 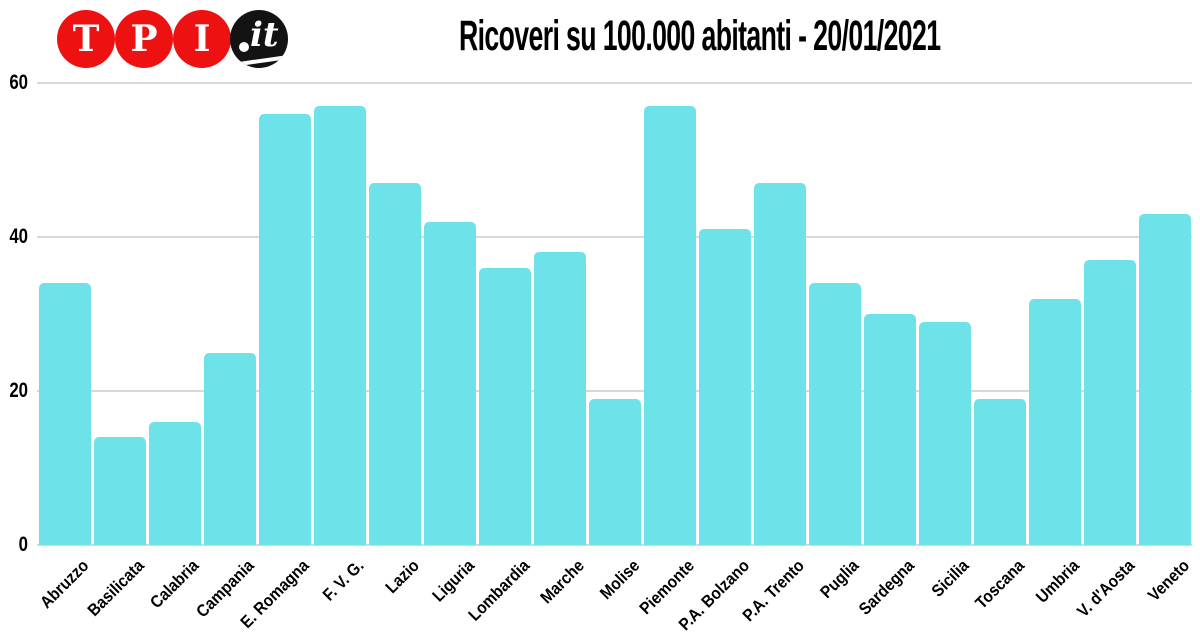 What do you see at coordinates (950, 578) in the screenshot?
I see `x-tick-label: Sicilia` at bounding box center [950, 578].